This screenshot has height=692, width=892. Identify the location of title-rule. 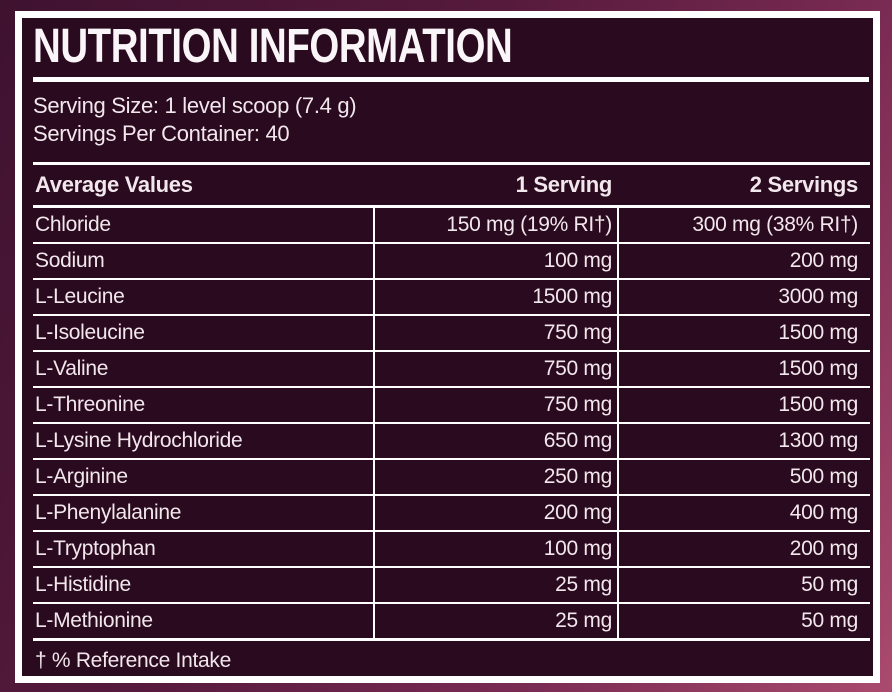
(451, 79).